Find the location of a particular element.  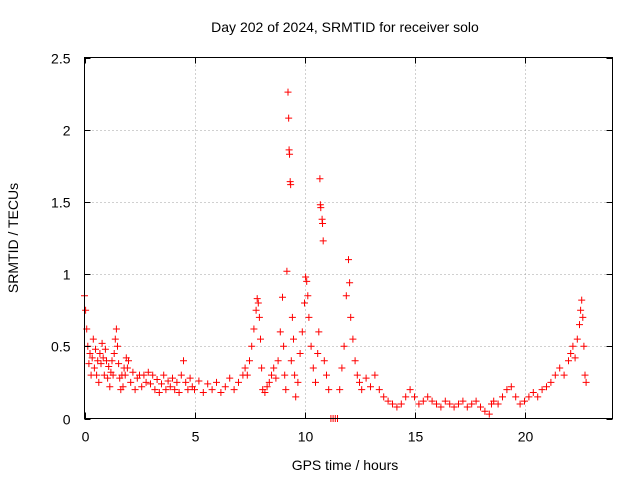

x-tick-label: 15 is located at coordinates (416, 437).